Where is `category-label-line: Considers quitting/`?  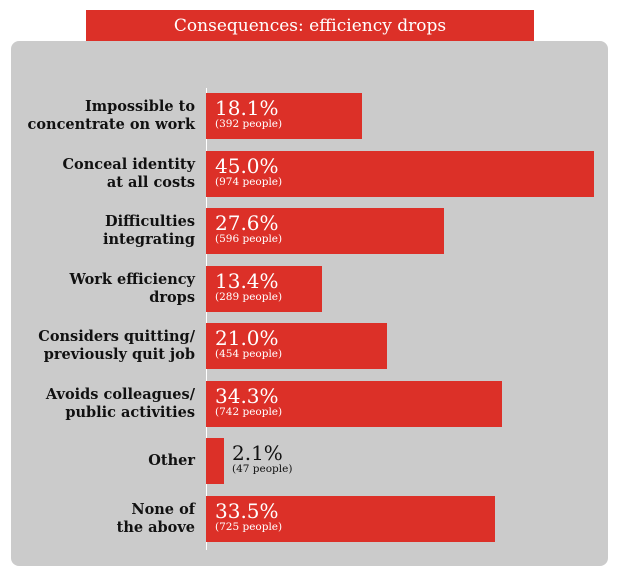 category-label-line: Considers quitting/ is located at coordinates (116, 336).